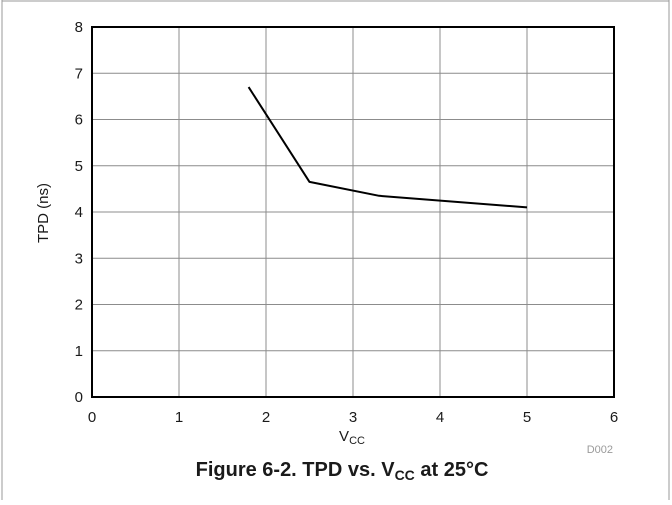 The height and width of the screenshot is (505, 672). I want to click on y-tick-label: 2, so click(79, 305).